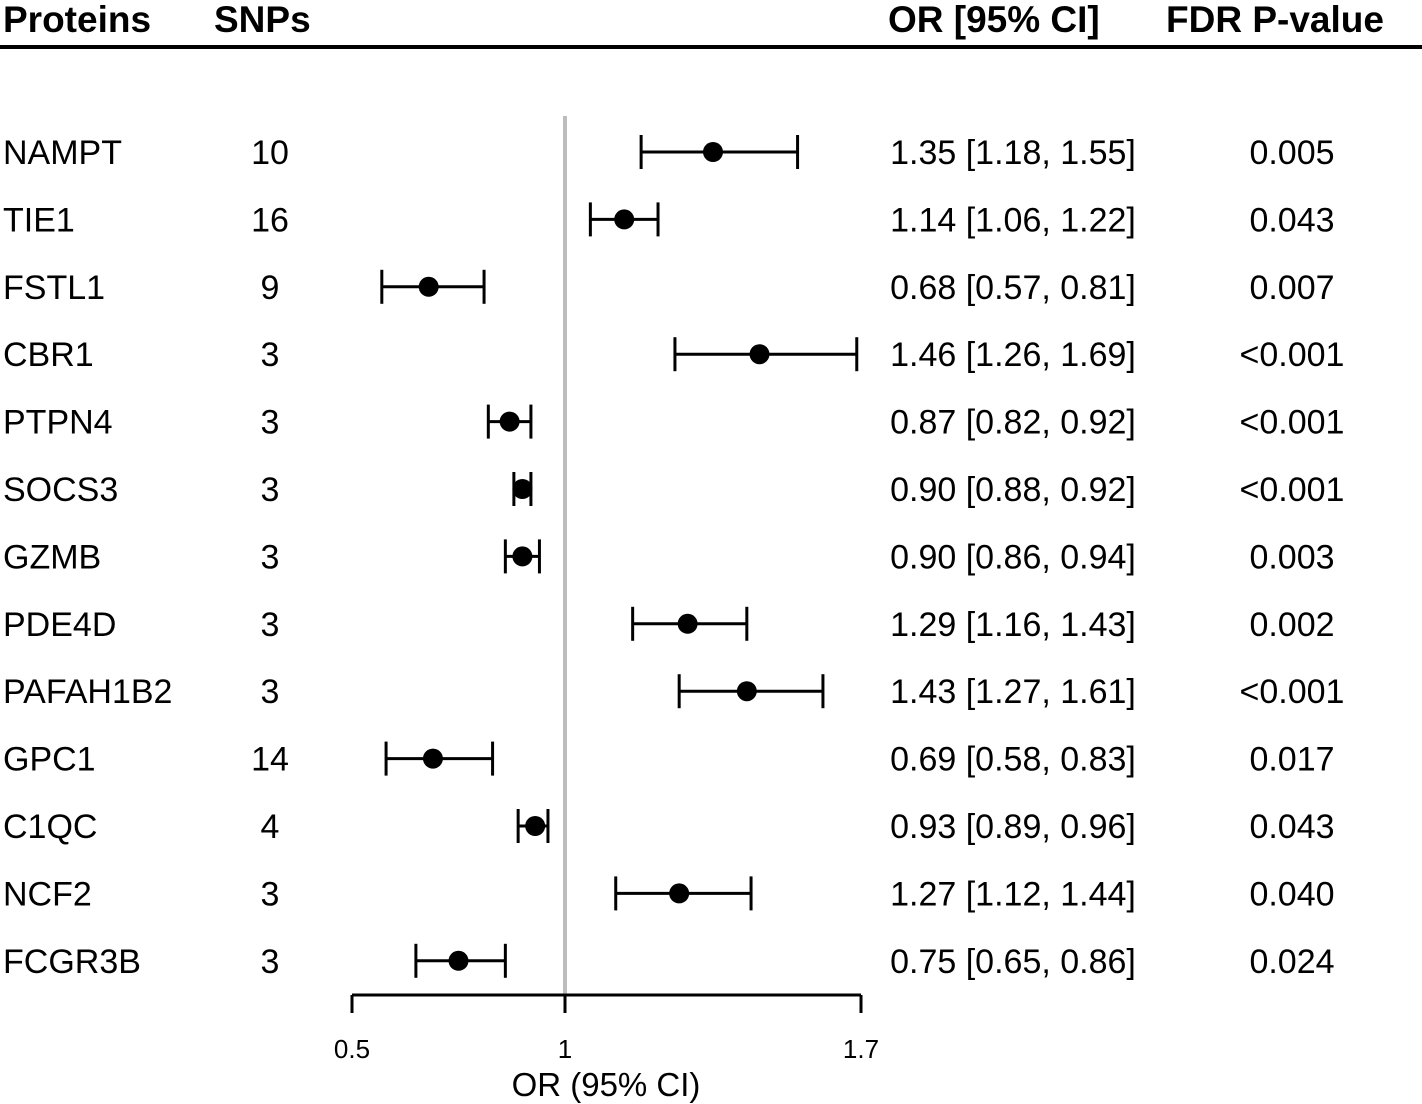  Describe the element at coordinates (1013, 153) in the screenshot. I see `or-ci-value: 1.35 [1.18, 1.55]` at that location.